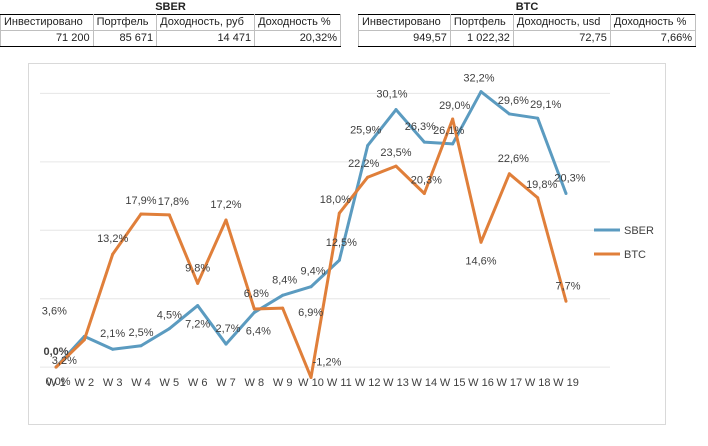  Describe the element at coordinates (283, 383) in the screenshot. I see `x-tick-label: W 9` at that location.